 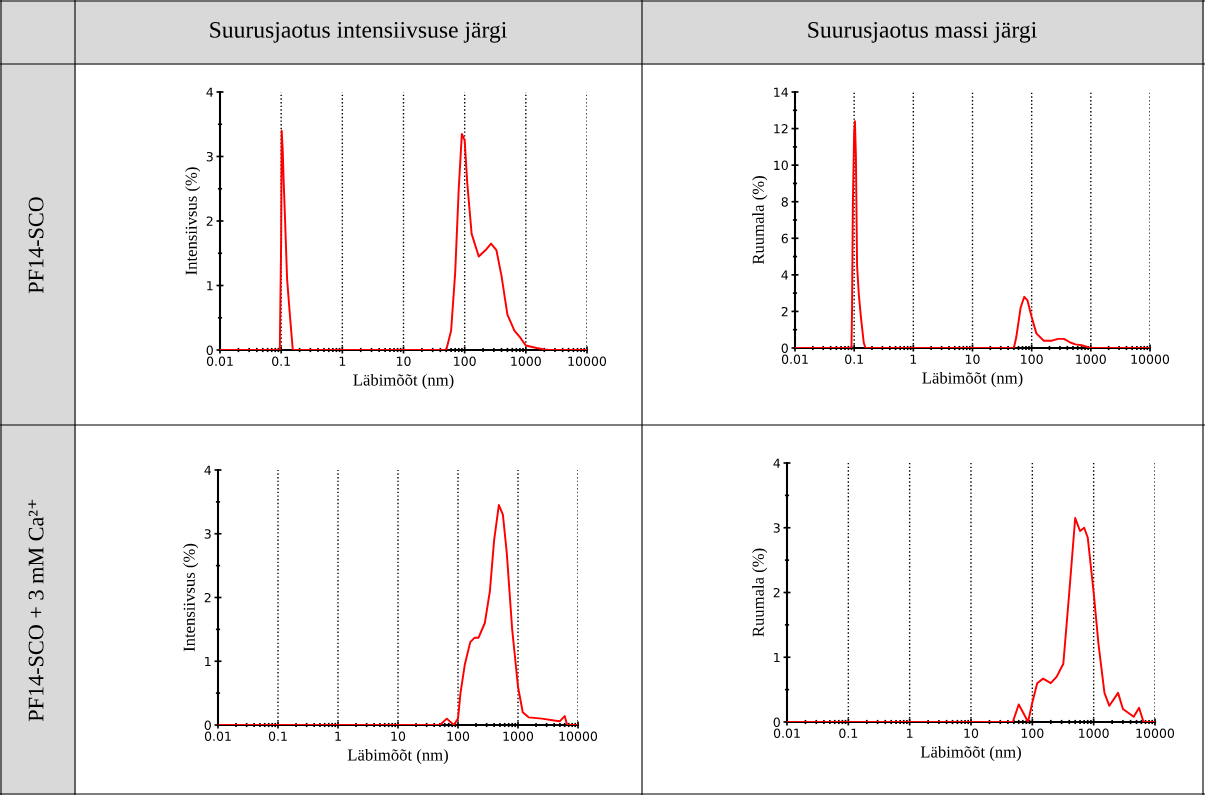 What do you see at coordinates (784, 238) in the screenshot?
I see `y-tick-label: 6` at bounding box center [784, 238].